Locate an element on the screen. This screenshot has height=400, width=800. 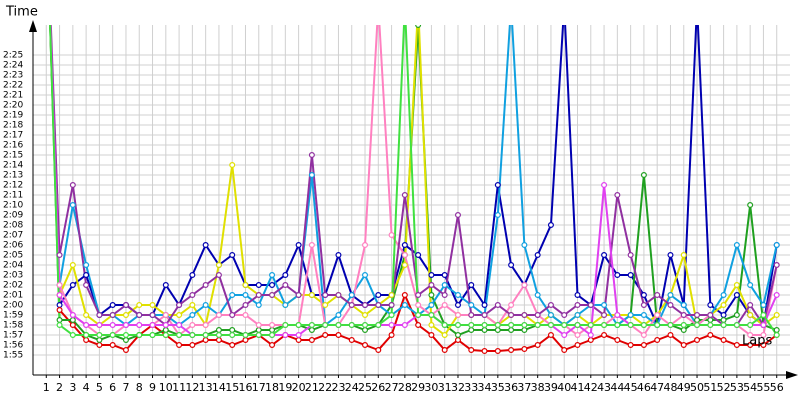
x-tick-label: 15 is located at coordinates (232, 387).